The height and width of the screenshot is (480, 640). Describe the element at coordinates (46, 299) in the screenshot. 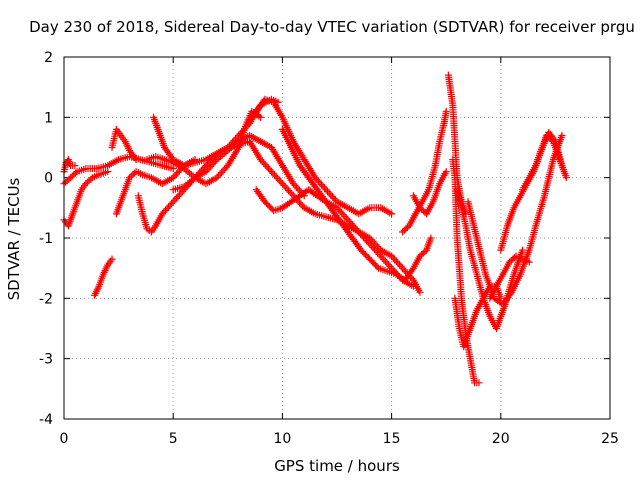

I see `y-tick-label: -2` at that location.